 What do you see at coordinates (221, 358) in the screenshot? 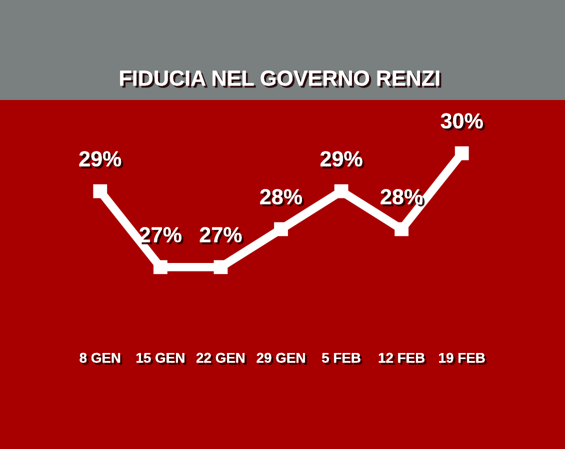
I see `x-tick-label: 22 GEN` at bounding box center [221, 358].